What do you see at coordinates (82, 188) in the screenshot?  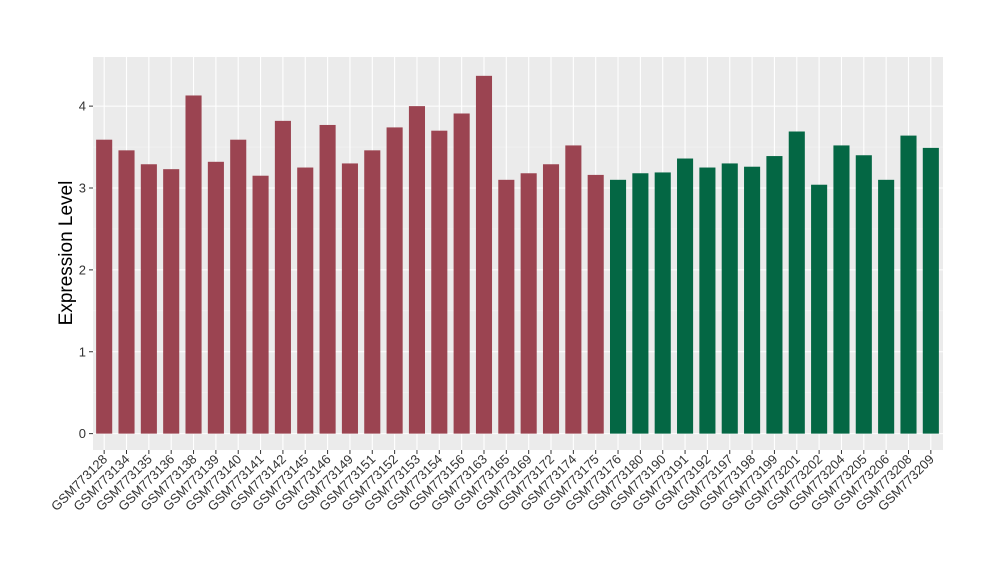 I see `y-tick-label: 3` at bounding box center [82, 188].